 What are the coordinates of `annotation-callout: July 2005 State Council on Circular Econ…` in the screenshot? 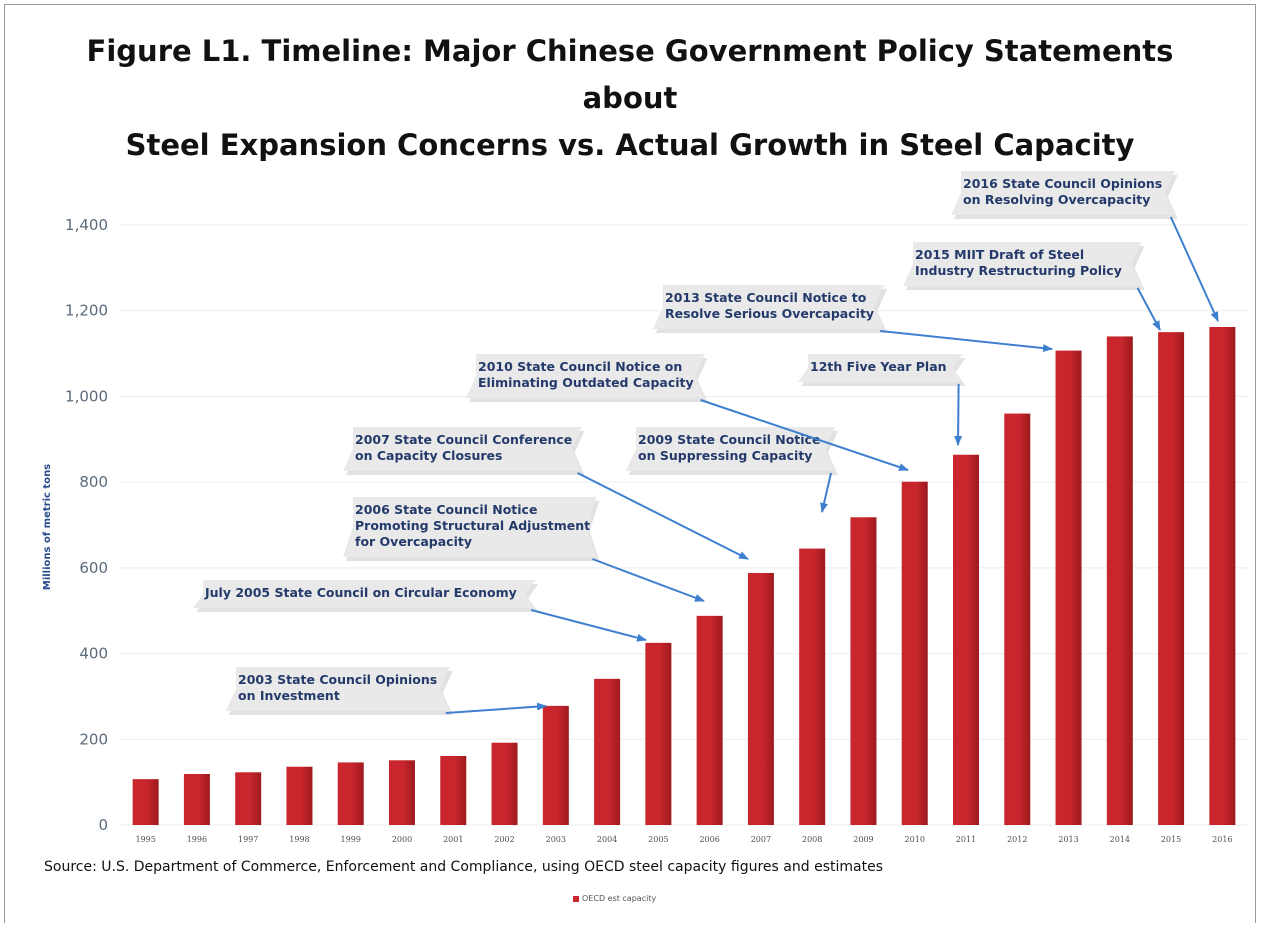 It's located at (420, 611).